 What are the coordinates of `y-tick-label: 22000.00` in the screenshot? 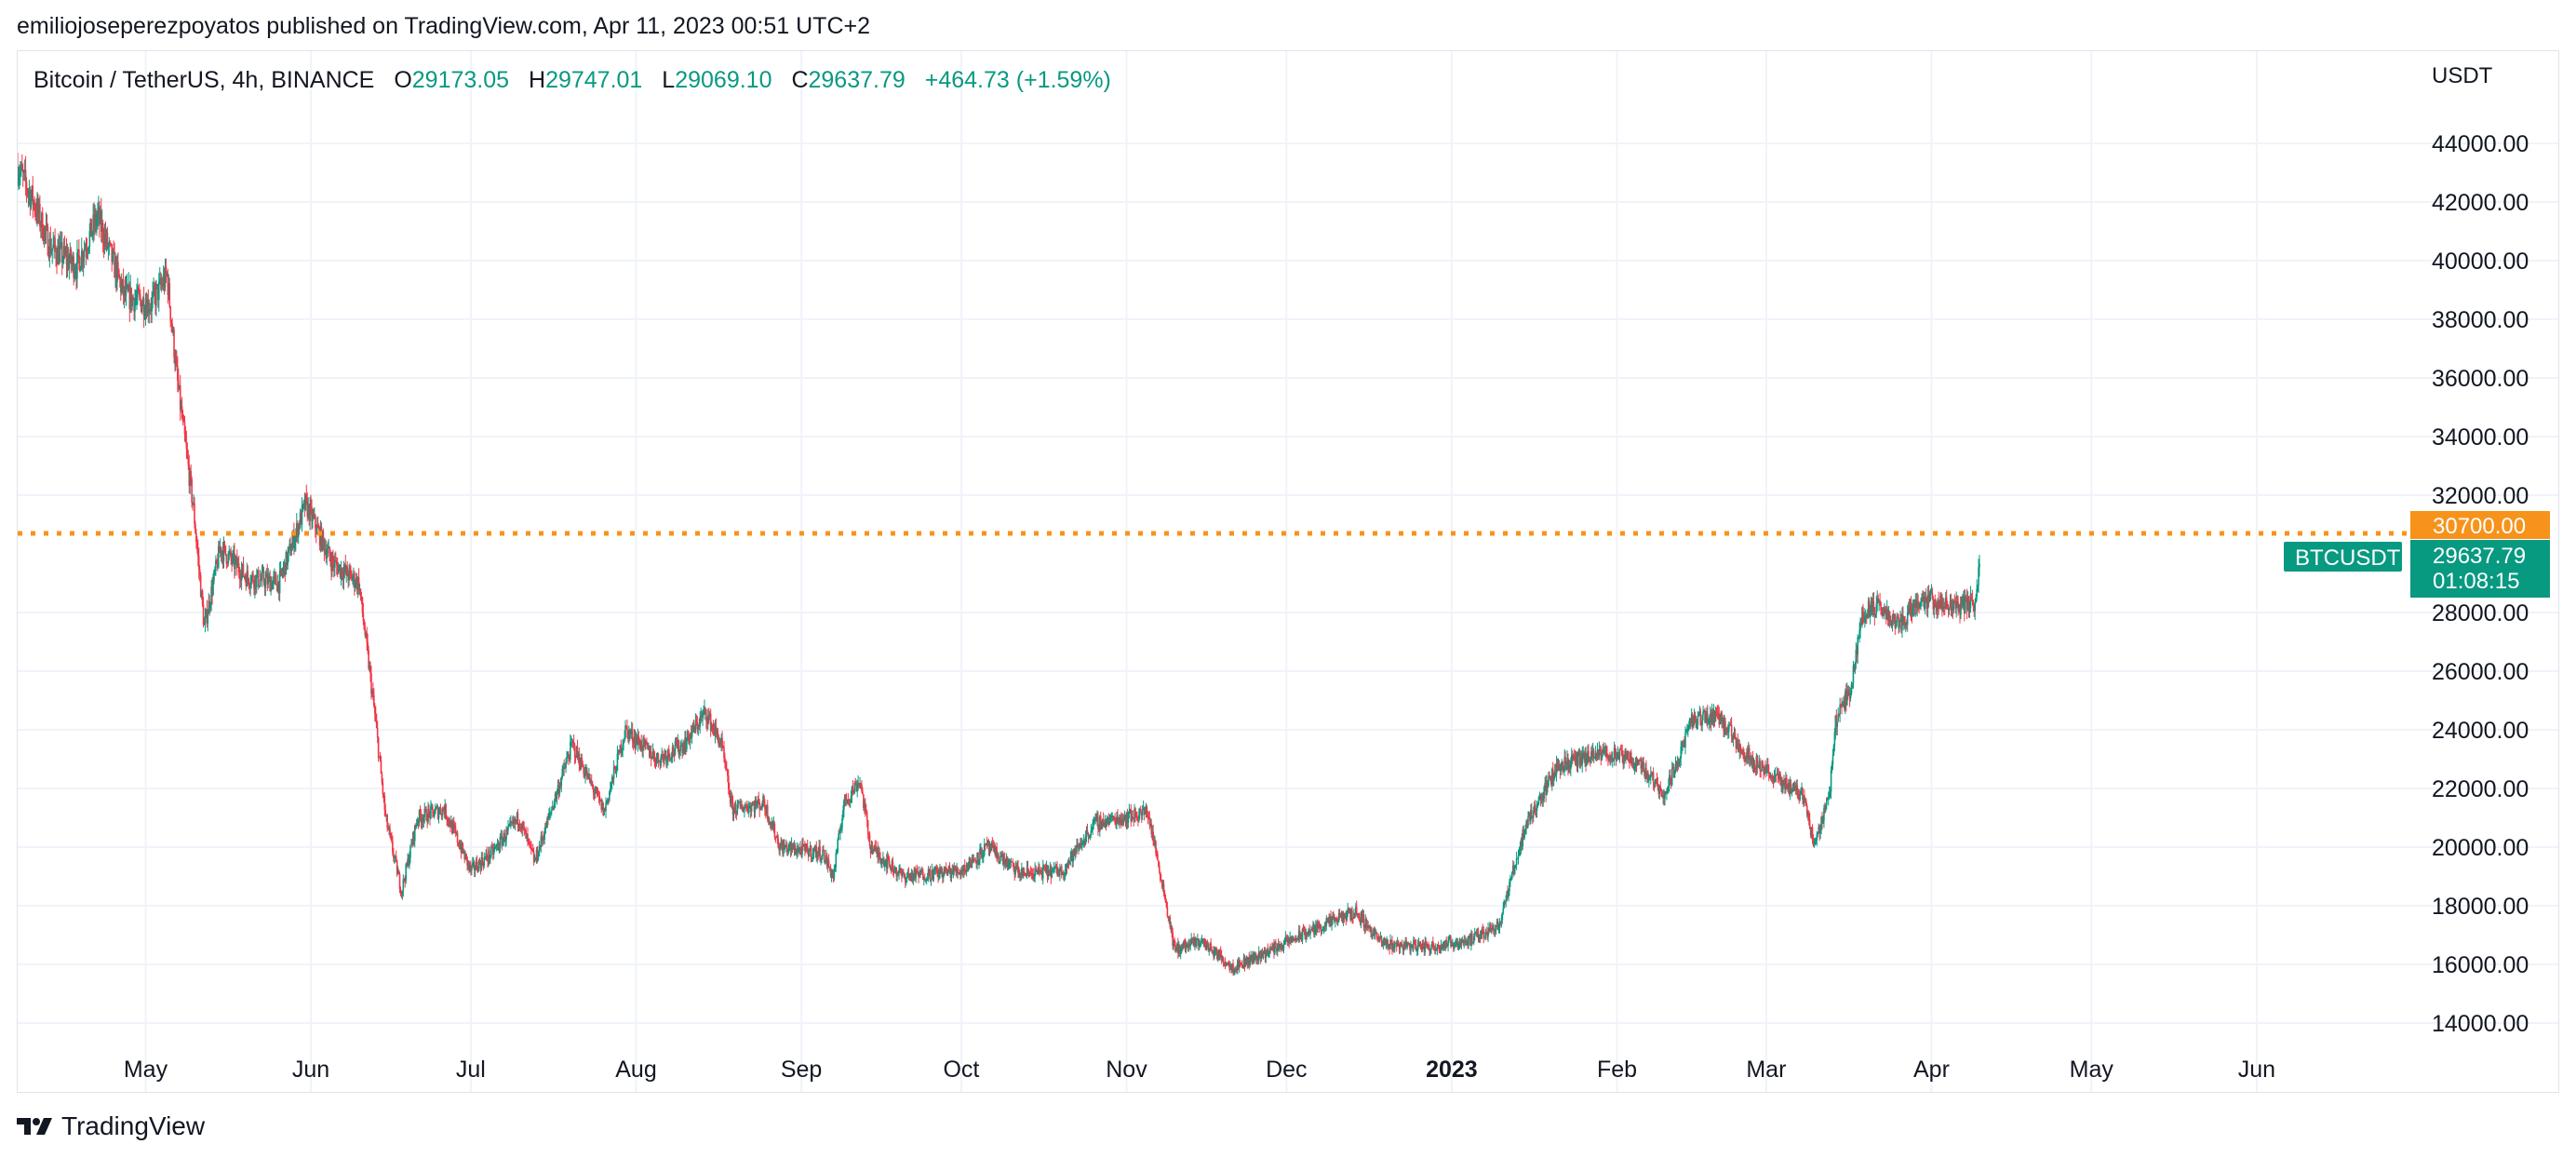 It's located at (2480, 789).